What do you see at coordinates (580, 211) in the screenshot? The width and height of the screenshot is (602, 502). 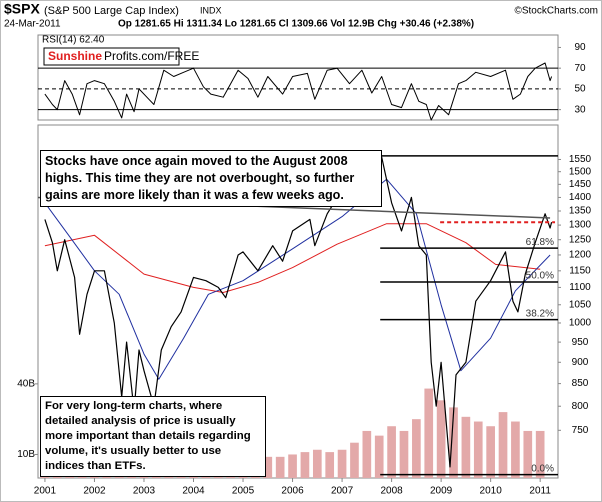 I see `y-tick-label: 1350` at bounding box center [580, 211].